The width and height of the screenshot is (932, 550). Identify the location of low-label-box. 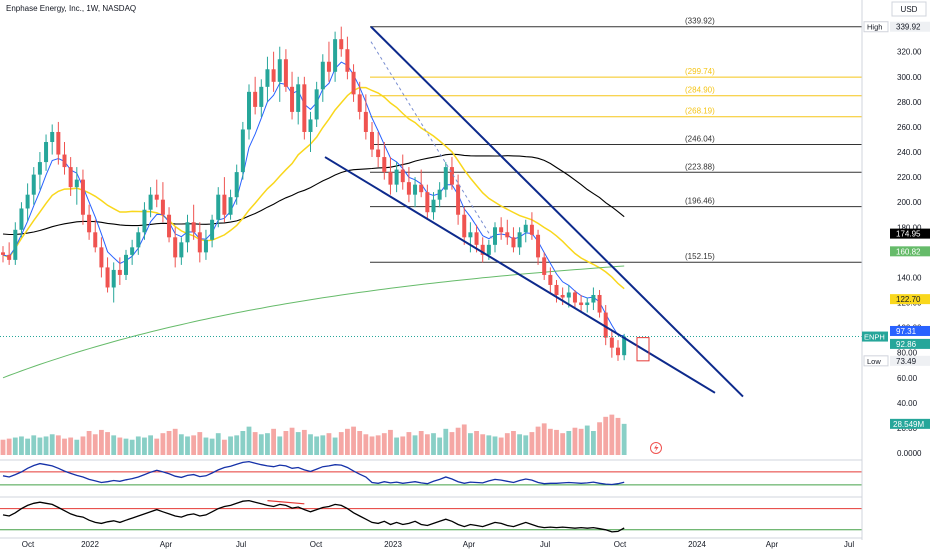
(876, 361).